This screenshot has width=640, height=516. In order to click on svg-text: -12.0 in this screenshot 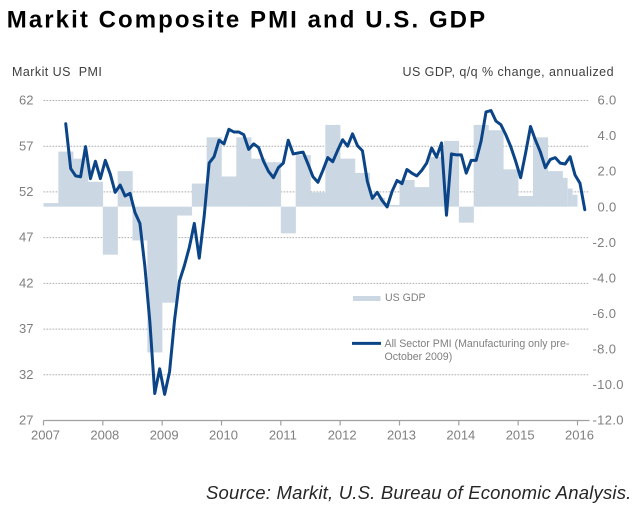, I will do `click(608, 420)`.